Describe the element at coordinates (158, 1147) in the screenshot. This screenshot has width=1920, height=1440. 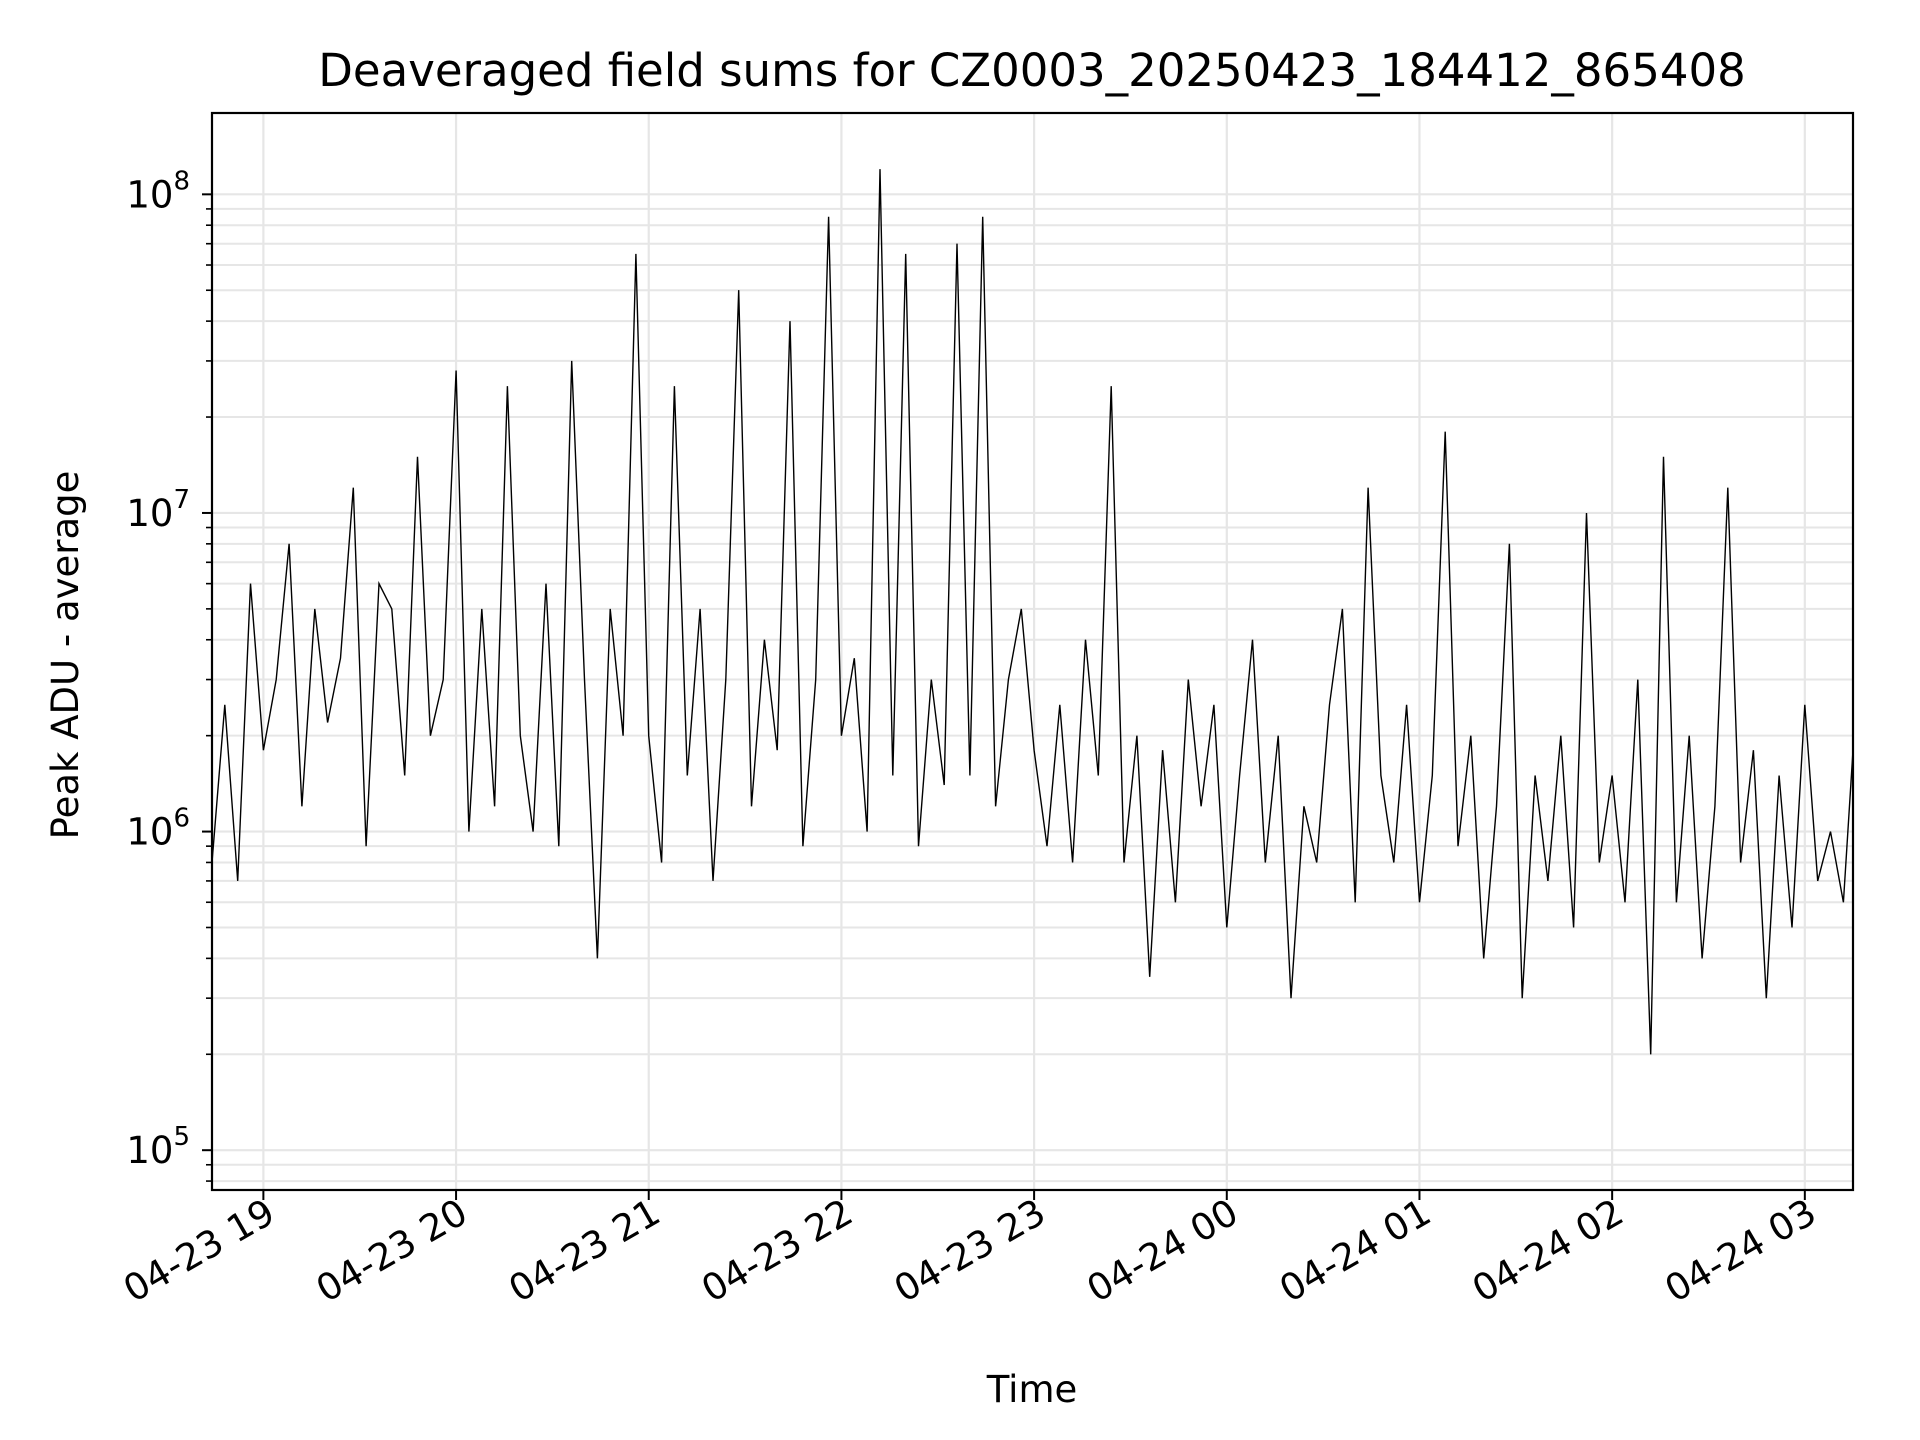
I see `y-tick-label: 10⁵` at that location.